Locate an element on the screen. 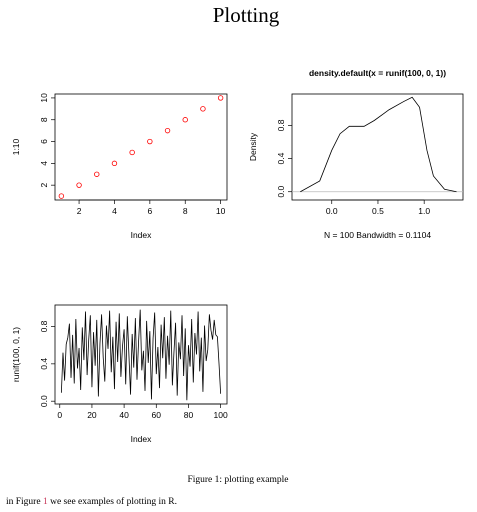 This screenshot has width=477, height=512. y-axis-label: runif(100, 0, 1) is located at coordinates (16, 354).